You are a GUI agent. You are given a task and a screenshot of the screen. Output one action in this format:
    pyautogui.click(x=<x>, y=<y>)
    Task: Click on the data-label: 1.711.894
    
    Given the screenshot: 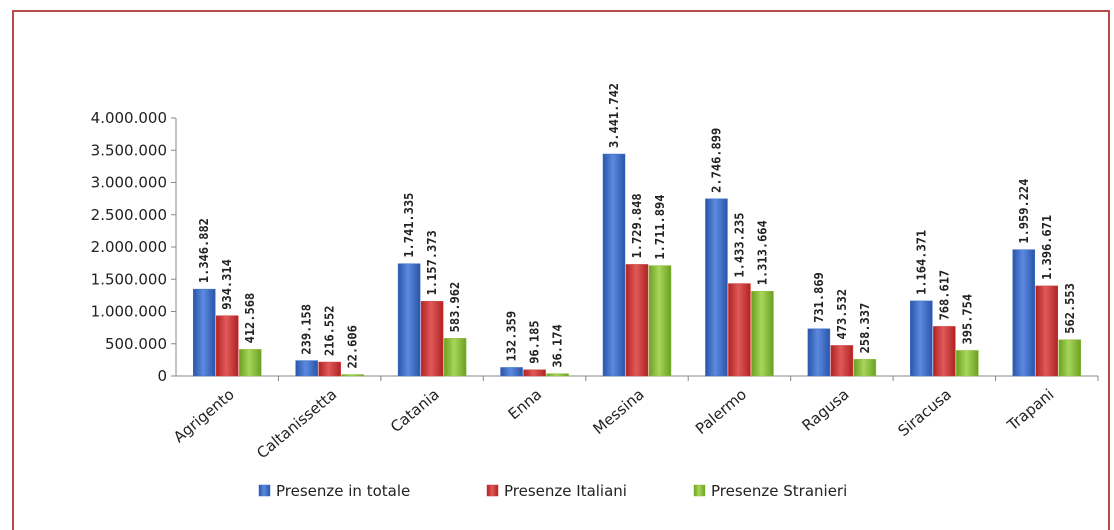 What is the action you would take?
    pyautogui.click(x=660, y=227)
    